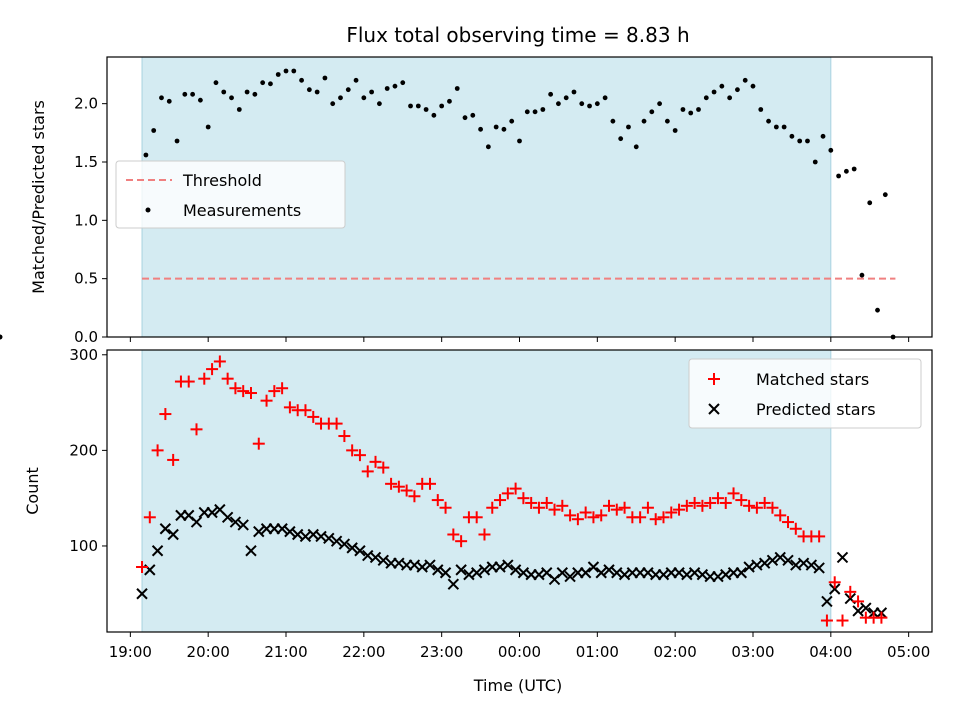  Describe the element at coordinates (86, 279) in the screenshot. I see `top-y-tick-label: 0.5` at that location.